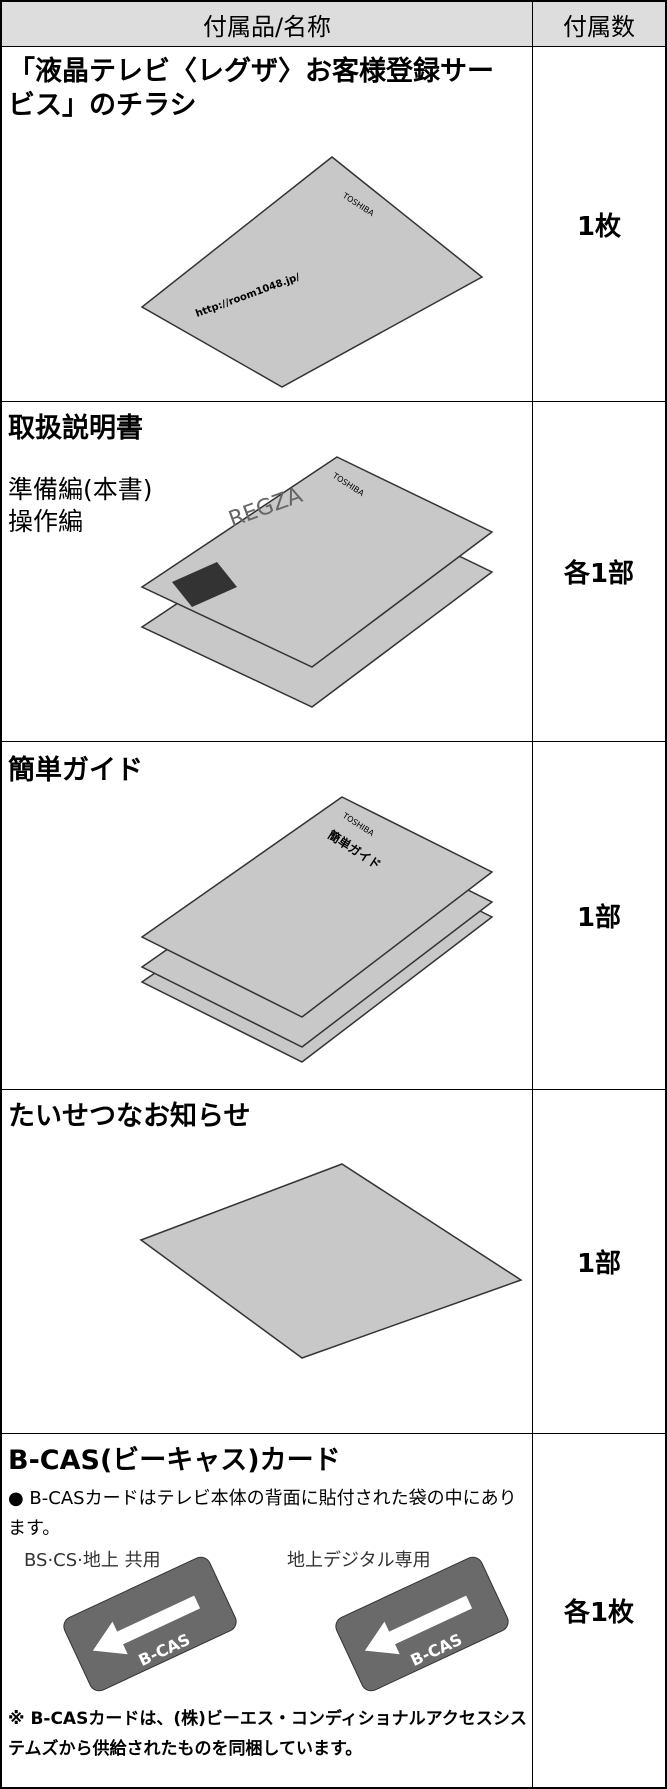 The image size is (667, 1789). What do you see at coordinates (312, 272) in the screenshot?
I see `flyer-illustration: TOSHIBA http://room1048.jp/` at bounding box center [312, 272].